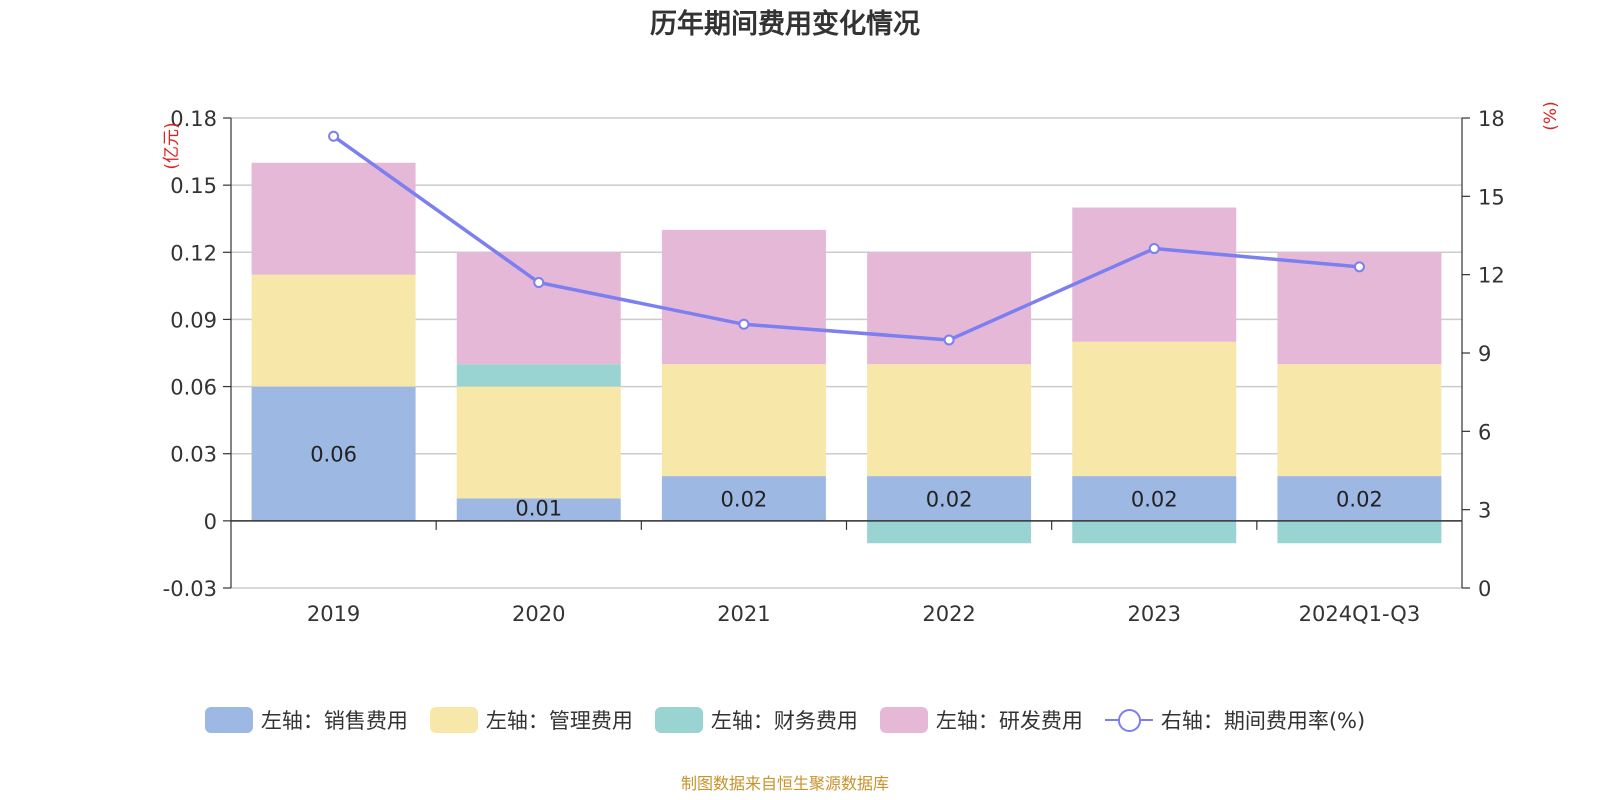 Image resolution: width=1600 pixels, height=800 pixels. What do you see at coordinates (334, 721) in the screenshot?
I see `legend-label-sales: 左轴：销售费用` at bounding box center [334, 721].